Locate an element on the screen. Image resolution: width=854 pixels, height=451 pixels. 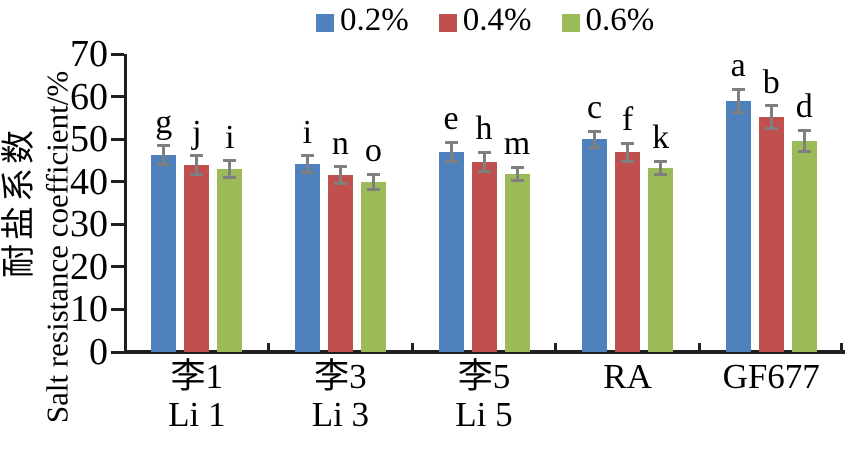
category-label: 李1 Li 1 is located at coordinates (197, 396).